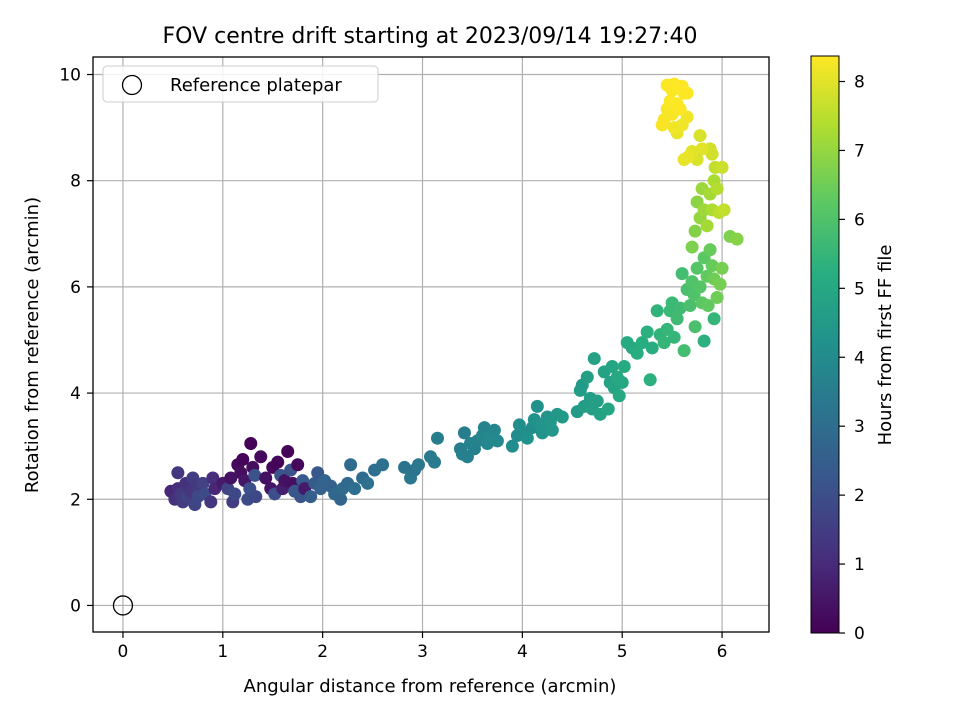 The width and height of the screenshot is (960, 720). Describe the element at coordinates (76, 341) in the screenshot. I see `y-axis-ticks: 0 2 4 6 8 10` at that location.